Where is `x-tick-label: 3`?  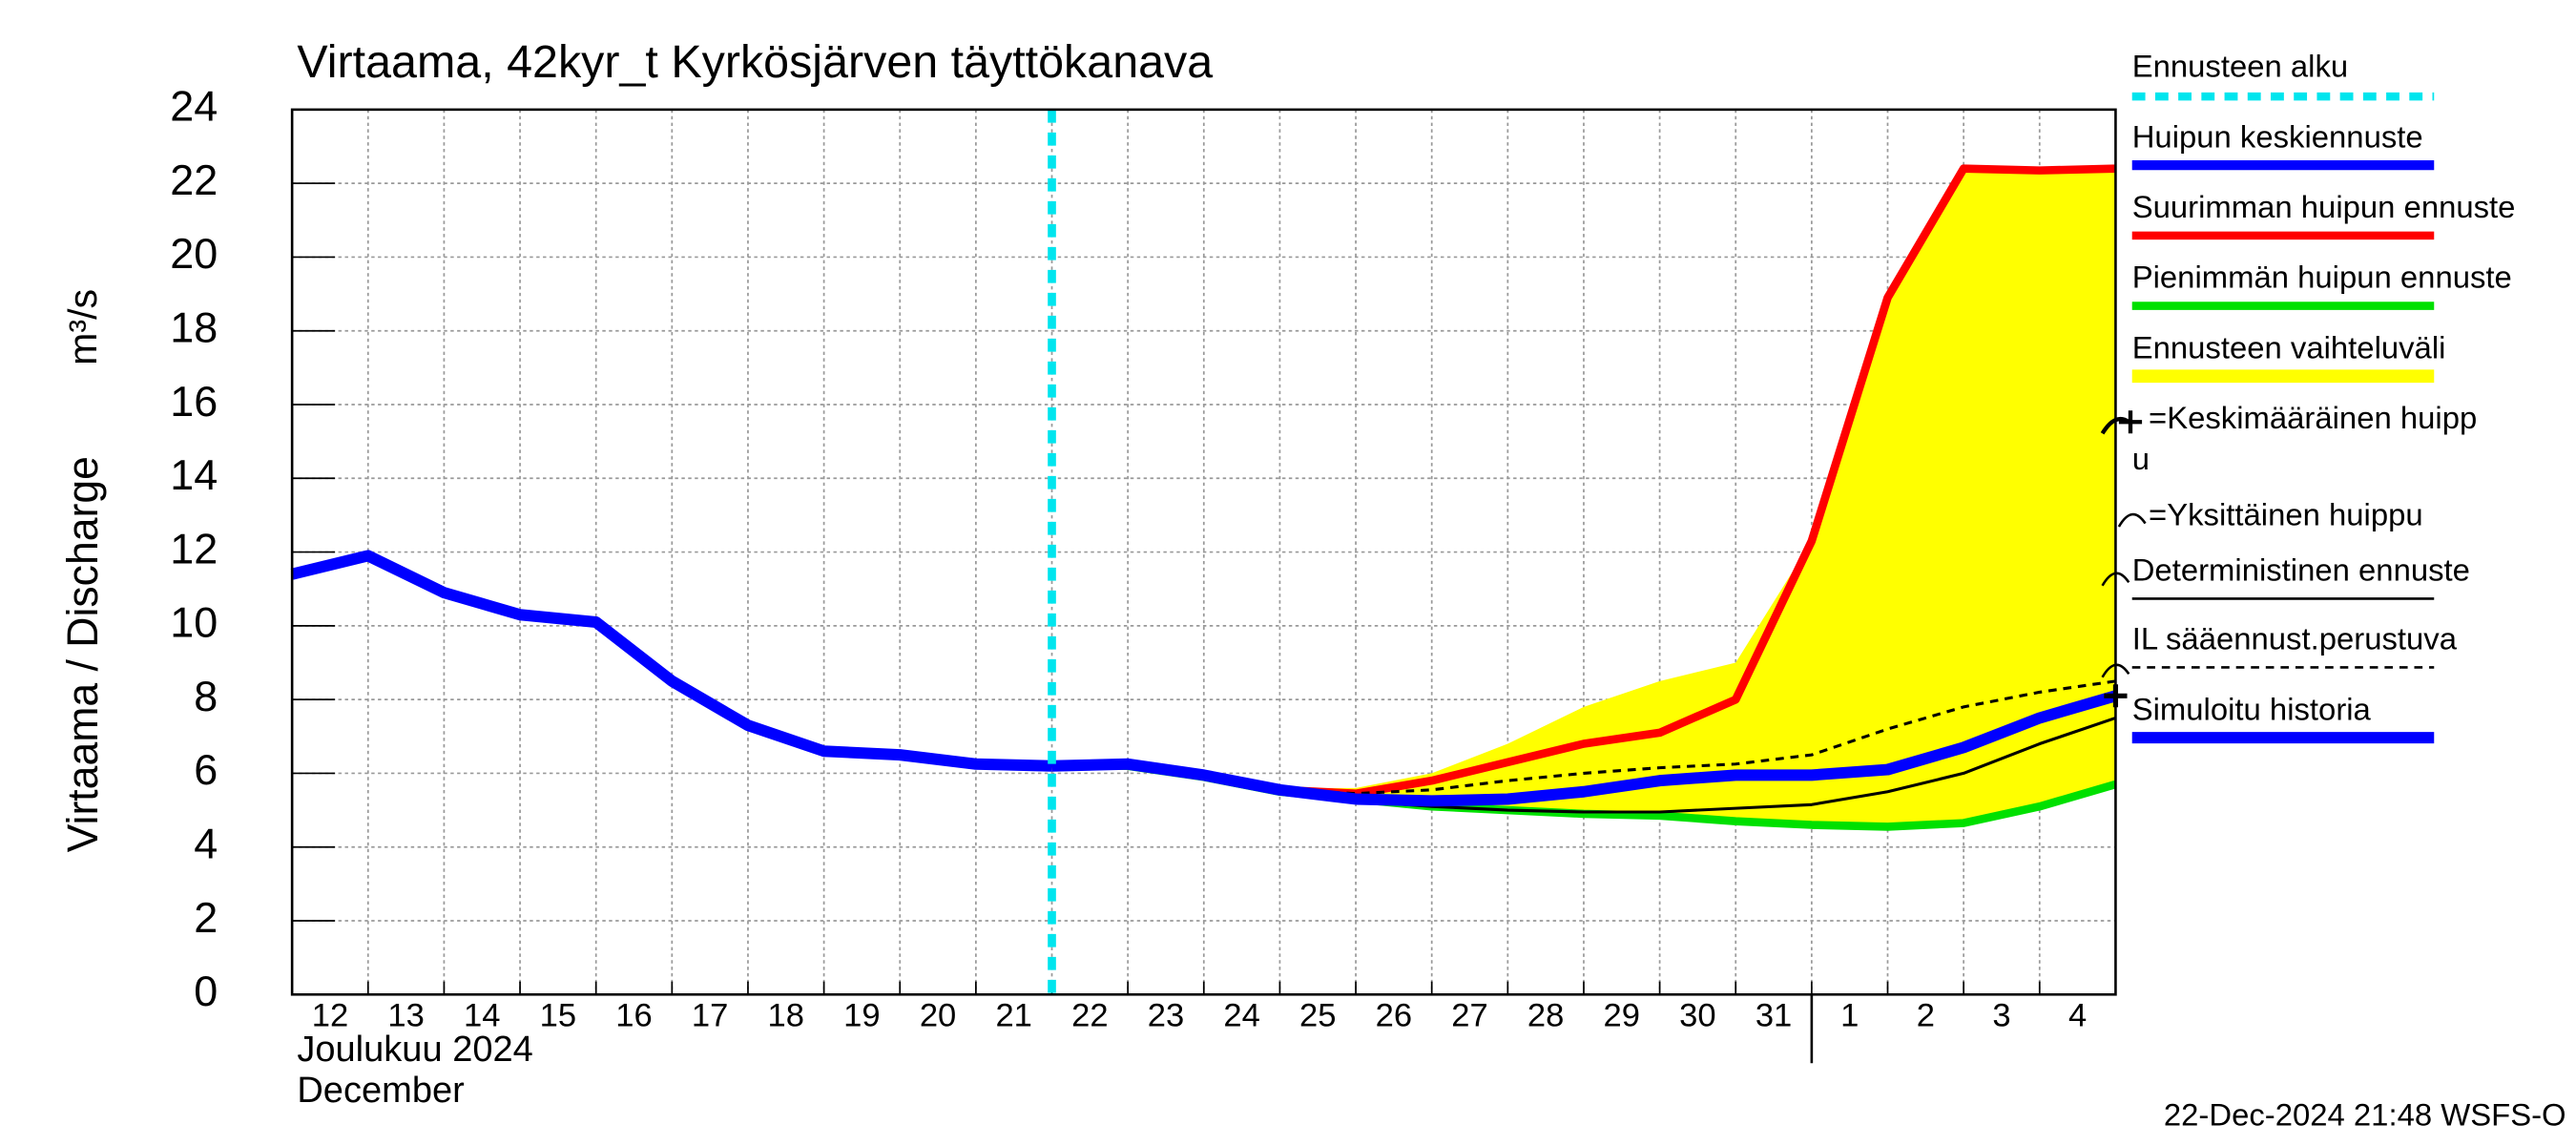 x-tick-label: 3 is located at coordinates (2001, 1015).